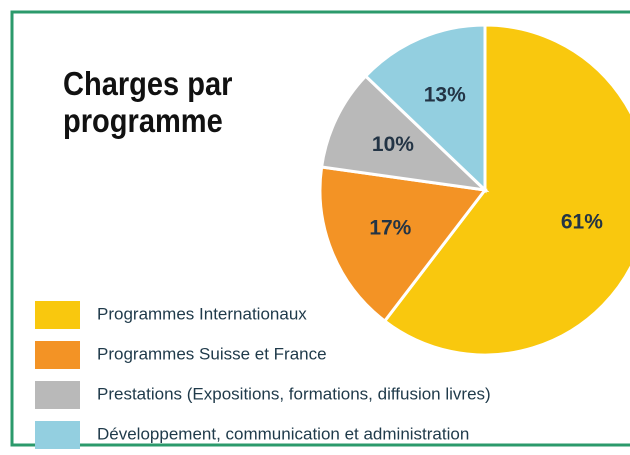 Image resolution: width=630 pixels, height=455 pixels. Describe the element at coordinates (582, 221) in the screenshot. I see `slice-label: 61%` at that location.